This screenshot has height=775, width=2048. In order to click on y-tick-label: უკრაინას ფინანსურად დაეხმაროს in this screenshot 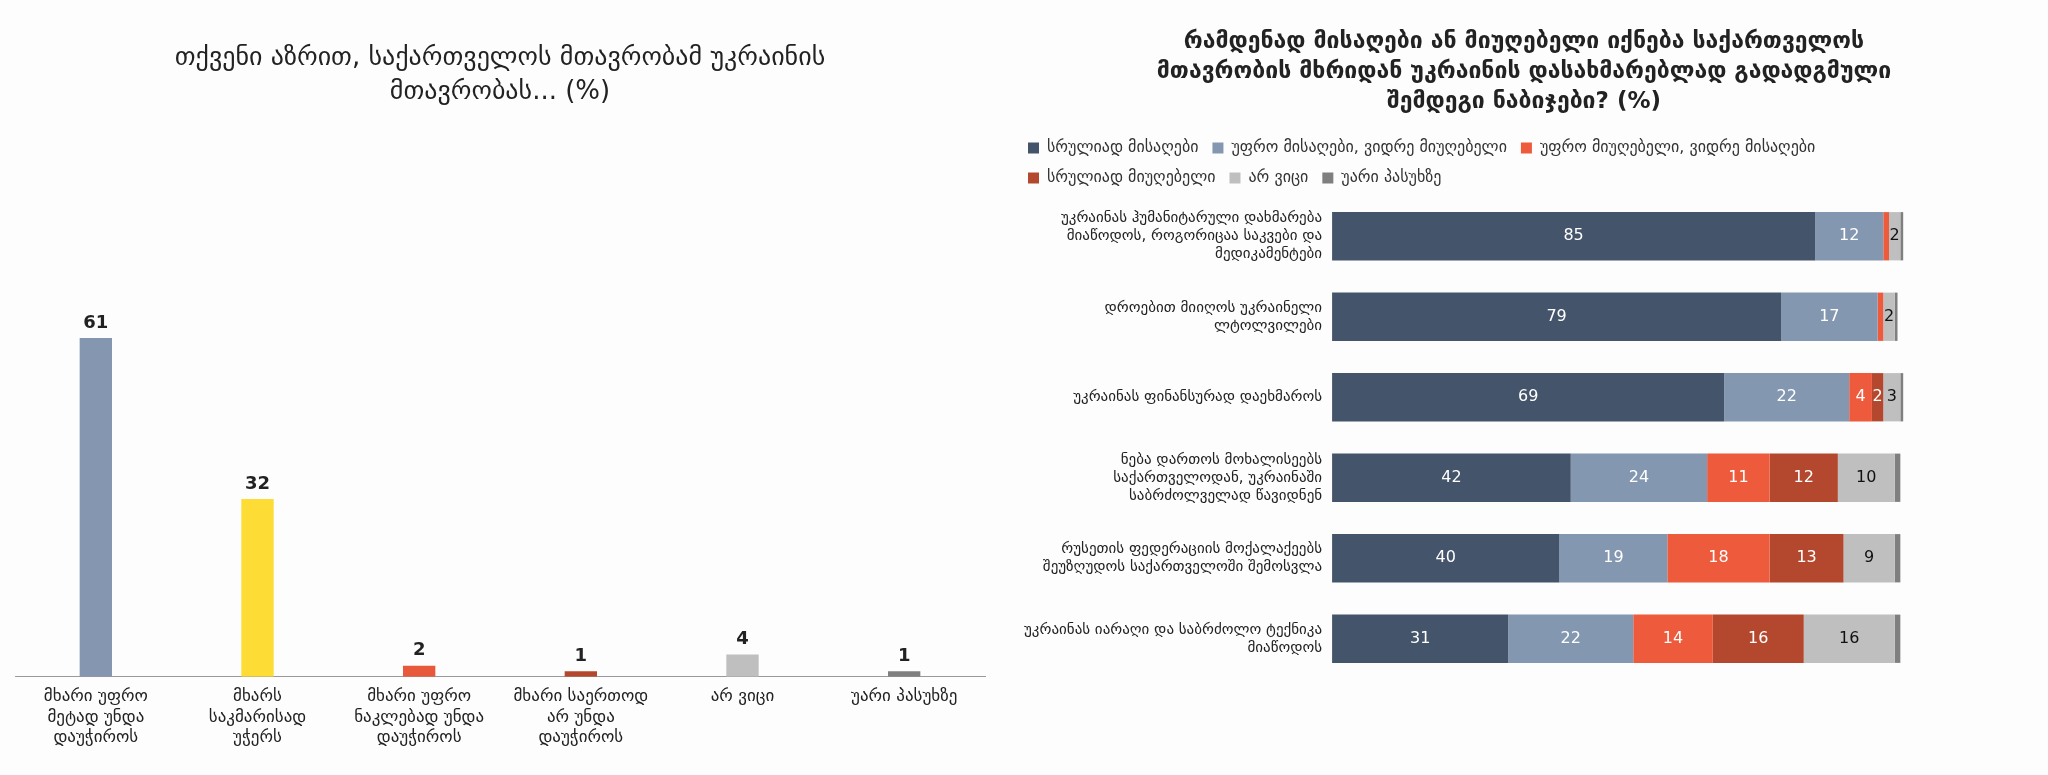, I will do `click(1198, 395)`.